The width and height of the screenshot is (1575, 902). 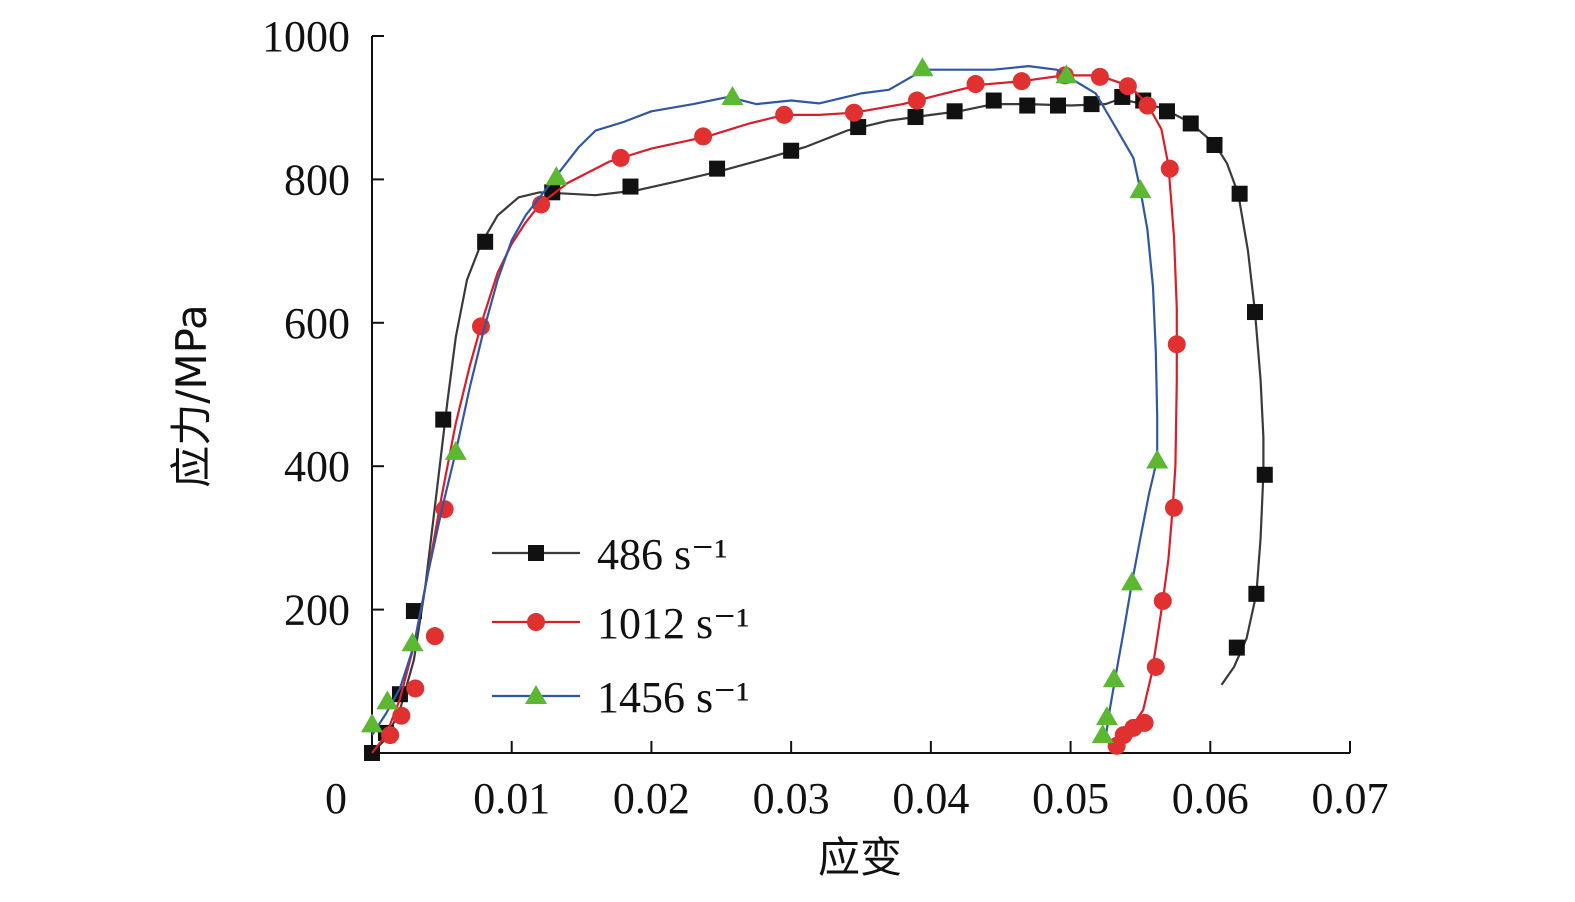 I want to click on legend: 486 s⁻¹ 1012 s⁻¹ 1456 s⁻¹, so click(x=621, y=626).